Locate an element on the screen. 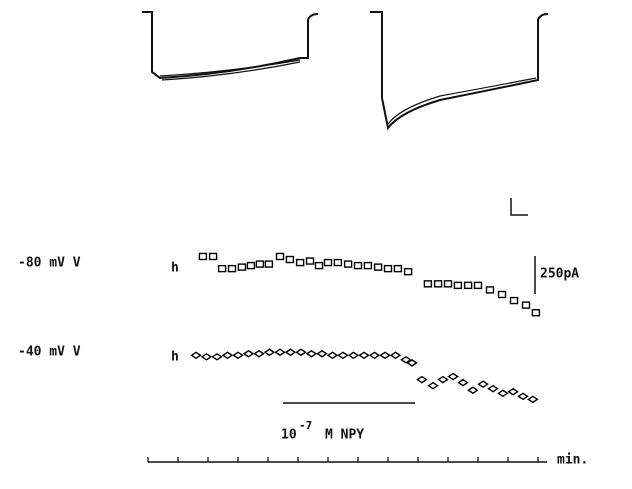 The image size is (632, 489). trace-left-overlay is located at coordinates (230, 70).